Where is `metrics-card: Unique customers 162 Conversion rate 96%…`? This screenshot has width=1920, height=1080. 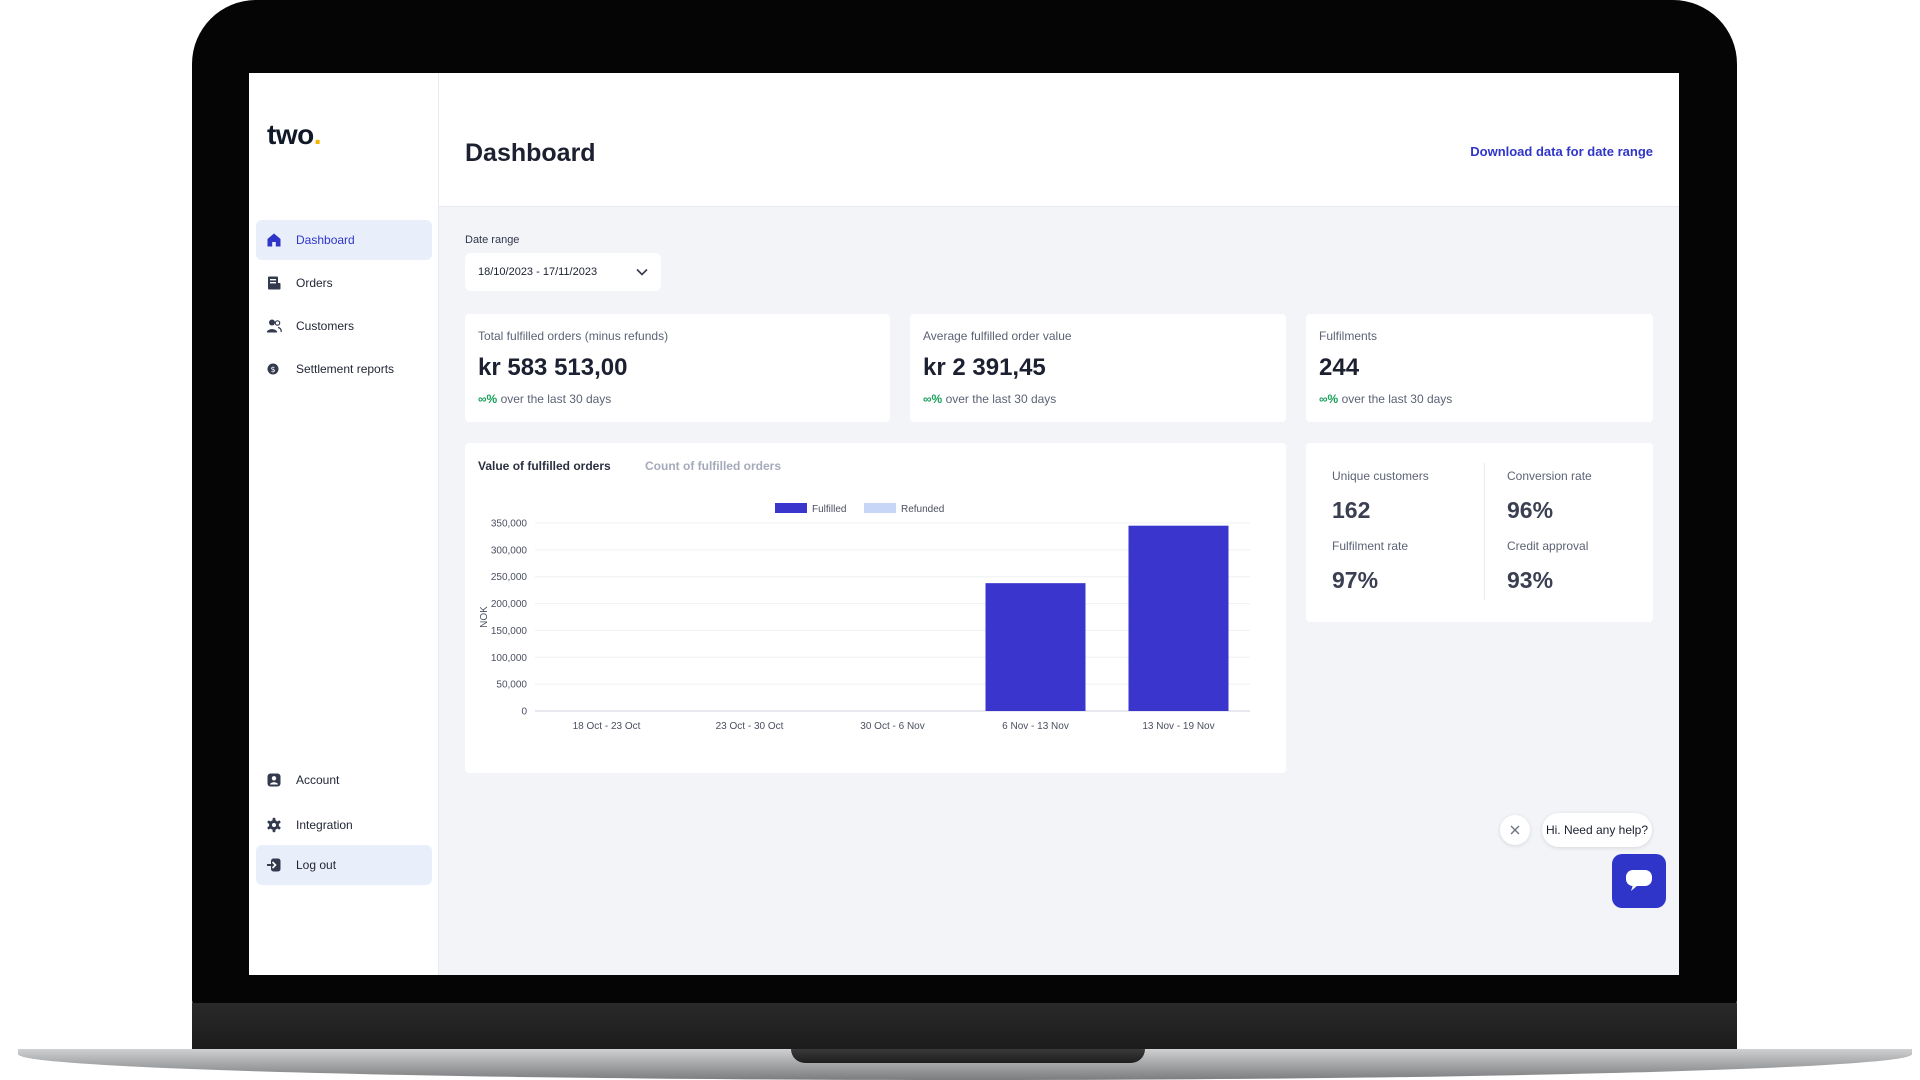 metrics-card: Unique customers 162 Conversion rate 96%… is located at coordinates (1479, 532).